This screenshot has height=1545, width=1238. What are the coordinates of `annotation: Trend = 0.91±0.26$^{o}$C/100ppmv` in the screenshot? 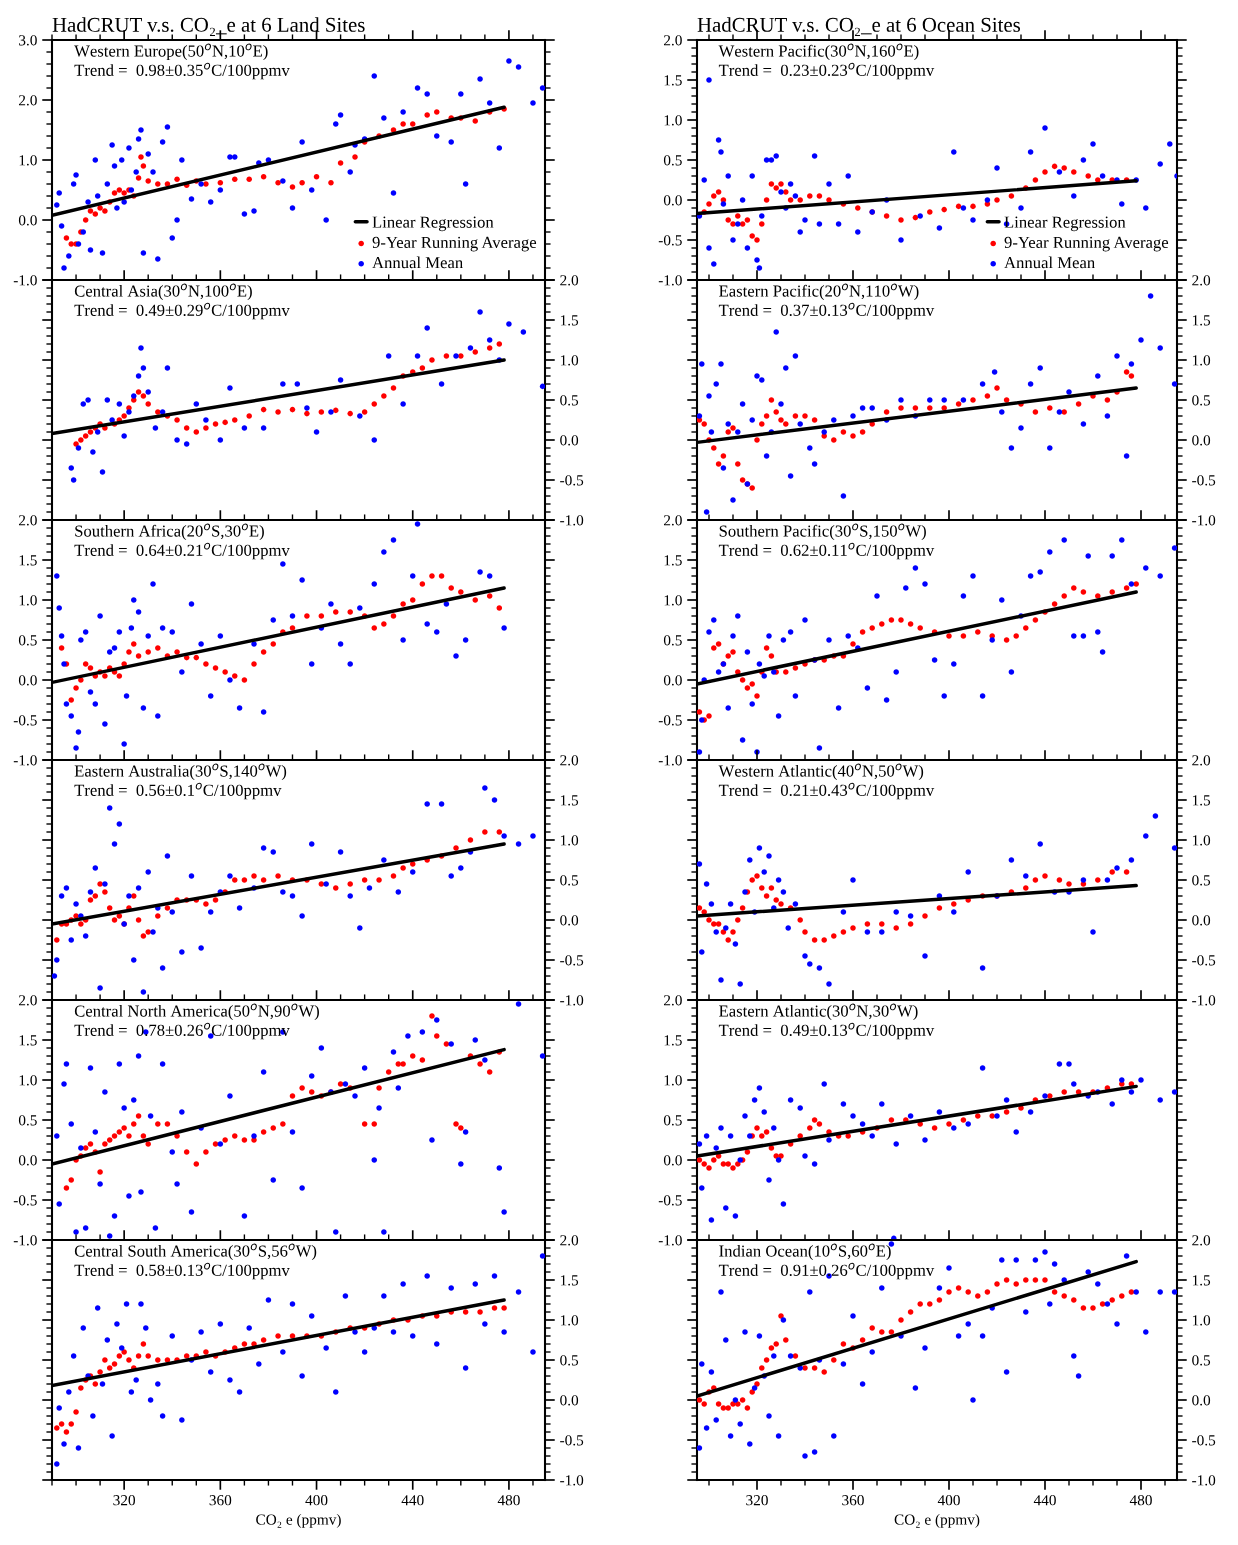 It's located at (826, 1271).